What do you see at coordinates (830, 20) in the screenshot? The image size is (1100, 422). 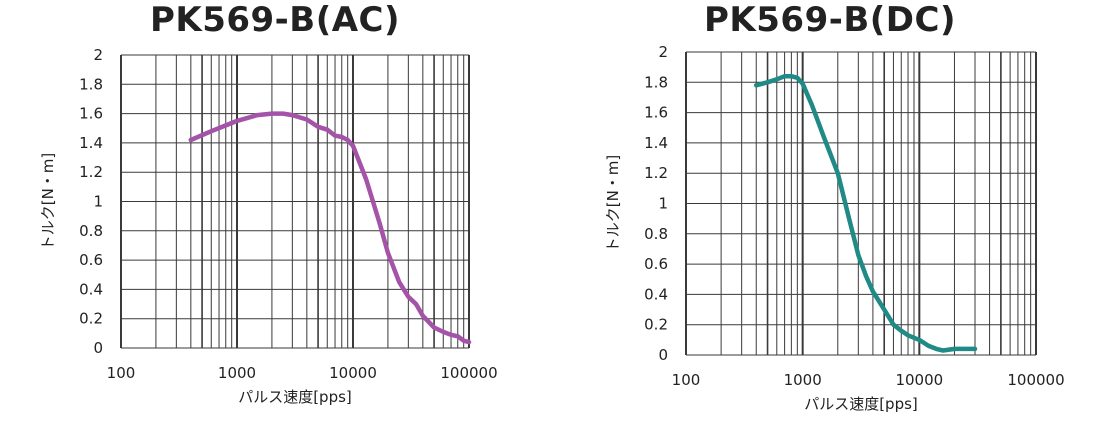 I see `chart-title: PK569-B(DC)` at bounding box center [830, 20].